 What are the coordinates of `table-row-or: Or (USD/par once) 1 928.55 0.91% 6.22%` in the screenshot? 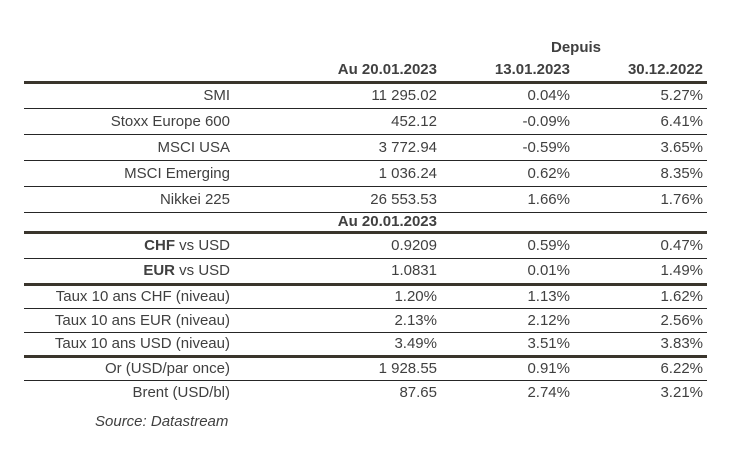 It's located at (366, 368).